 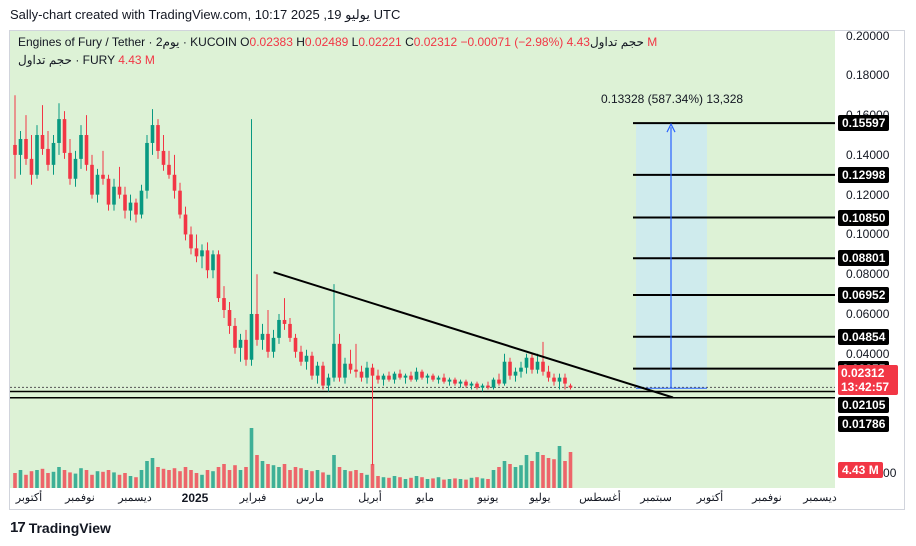 I want to click on target-measure-label: 0.13328 (587.34%) 13,328, so click(x=672, y=99).